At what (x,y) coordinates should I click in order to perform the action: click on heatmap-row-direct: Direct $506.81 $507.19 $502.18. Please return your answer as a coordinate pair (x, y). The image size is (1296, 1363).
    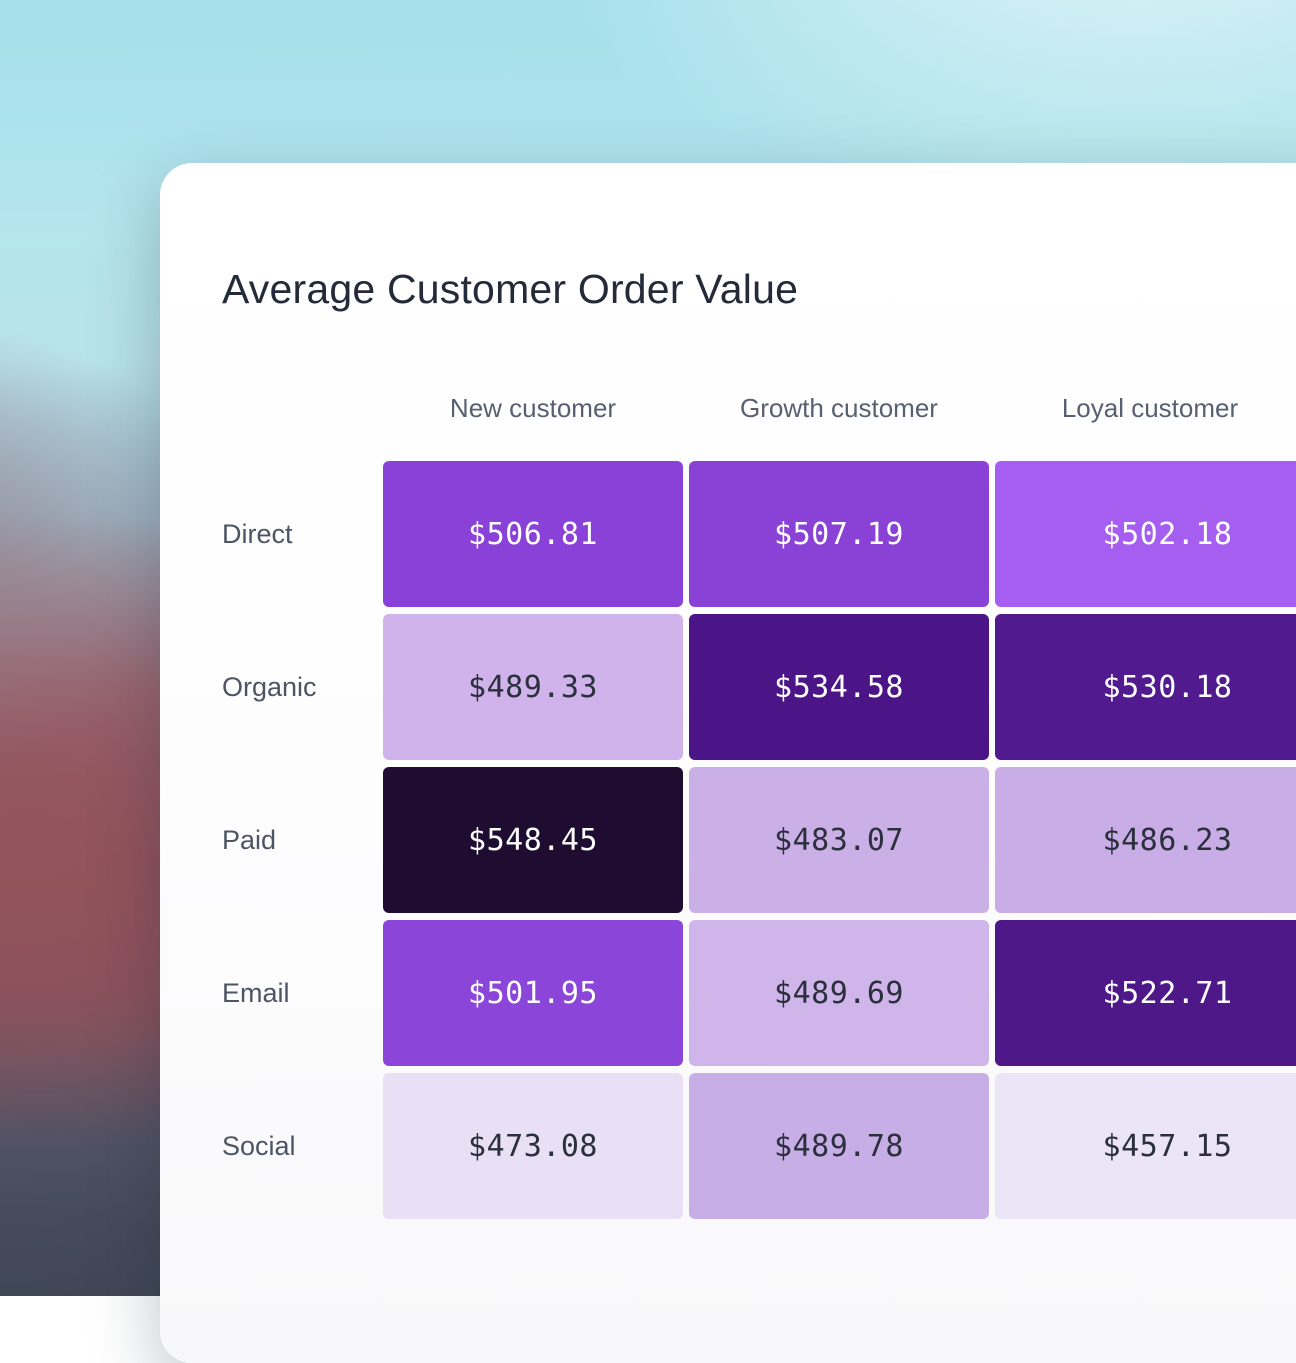
    Looking at the image, I should click on (759, 534).